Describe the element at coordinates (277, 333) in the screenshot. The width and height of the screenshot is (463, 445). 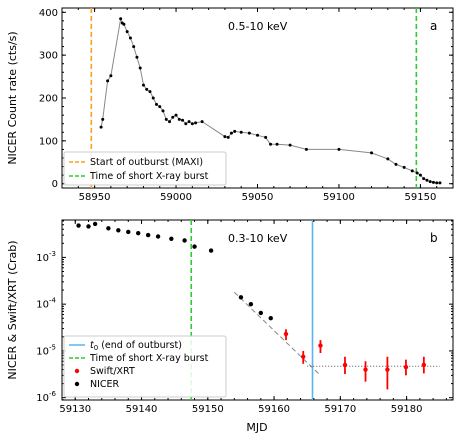
I see `panel-b-fit-line` at that location.